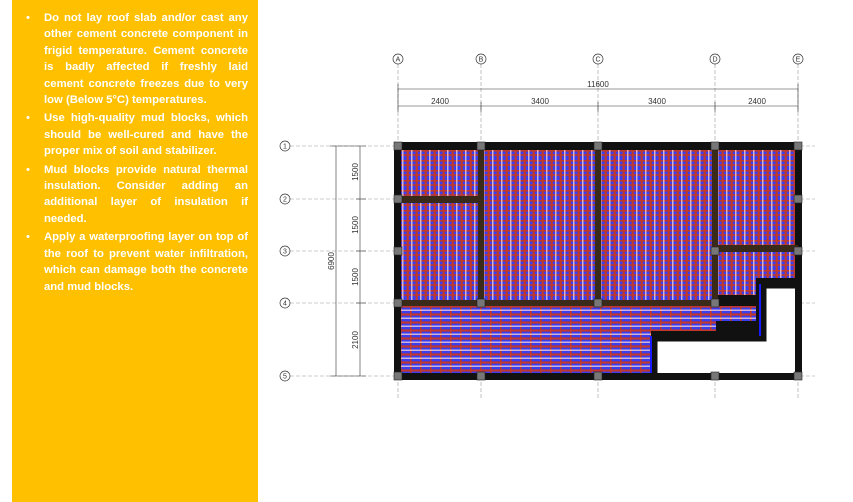 The height and width of the screenshot is (502, 853). I want to click on grid-label-1: 1, so click(285, 147).